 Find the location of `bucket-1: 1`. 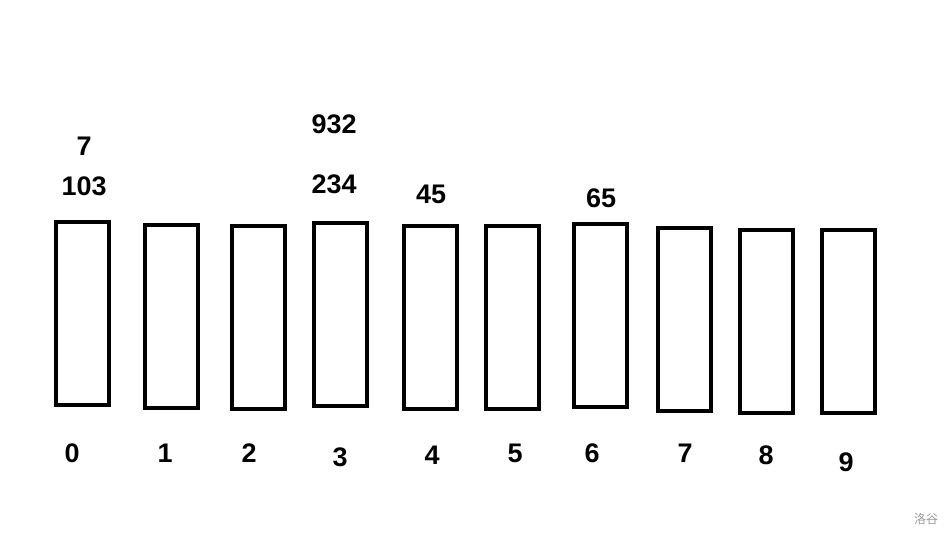

bucket-1: 1 is located at coordinates (171, 345).